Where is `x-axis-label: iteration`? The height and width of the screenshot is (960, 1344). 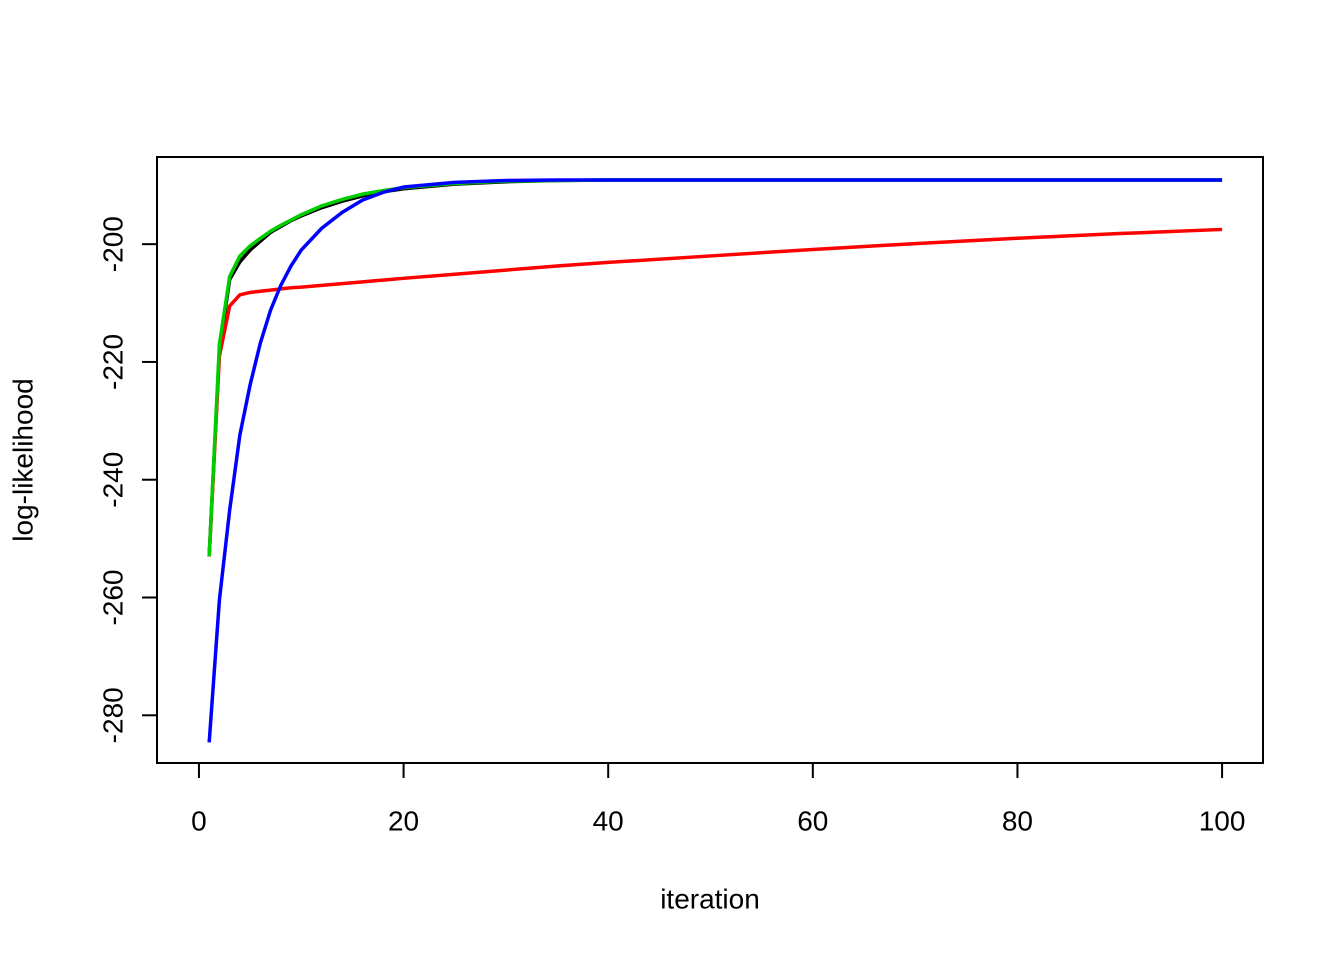
x-axis-label: iteration is located at coordinates (710, 898).